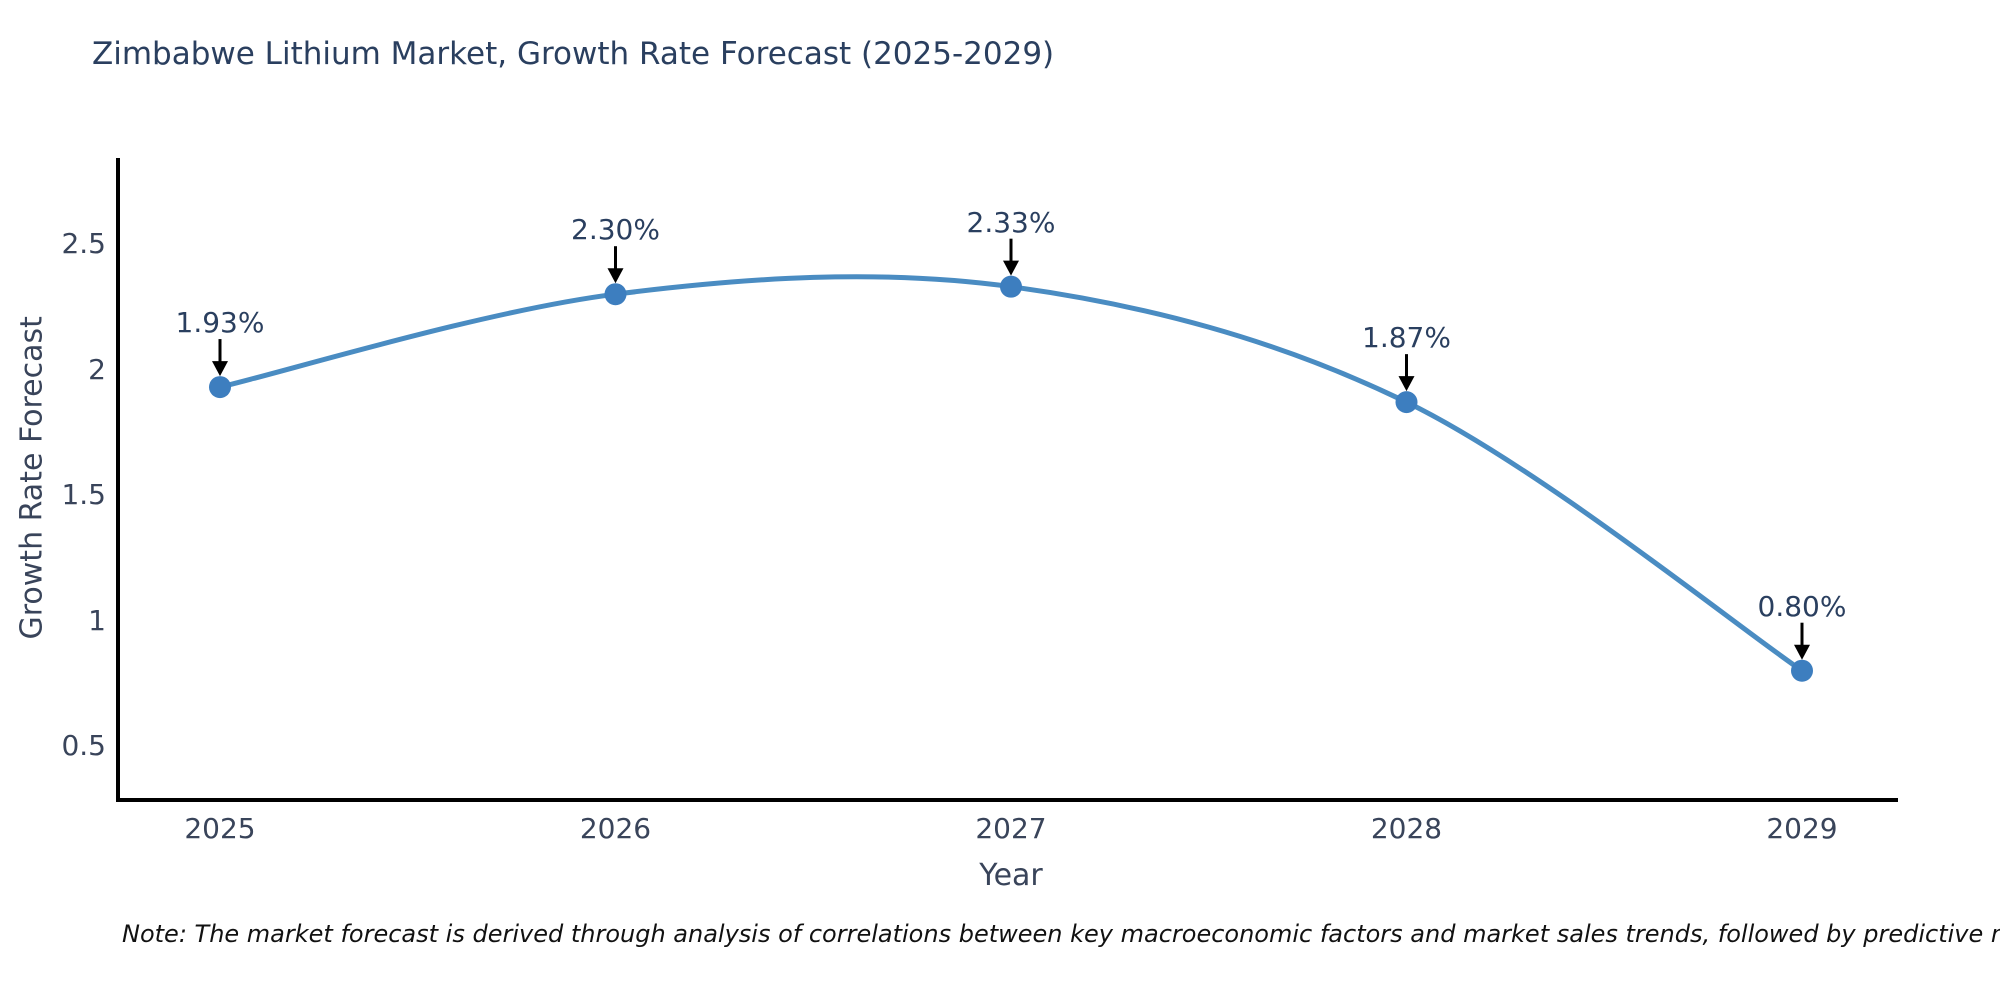 This screenshot has width=2000, height=1000. Describe the element at coordinates (83, 243) in the screenshot. I see `y-tick-label: 2.5` at that location.